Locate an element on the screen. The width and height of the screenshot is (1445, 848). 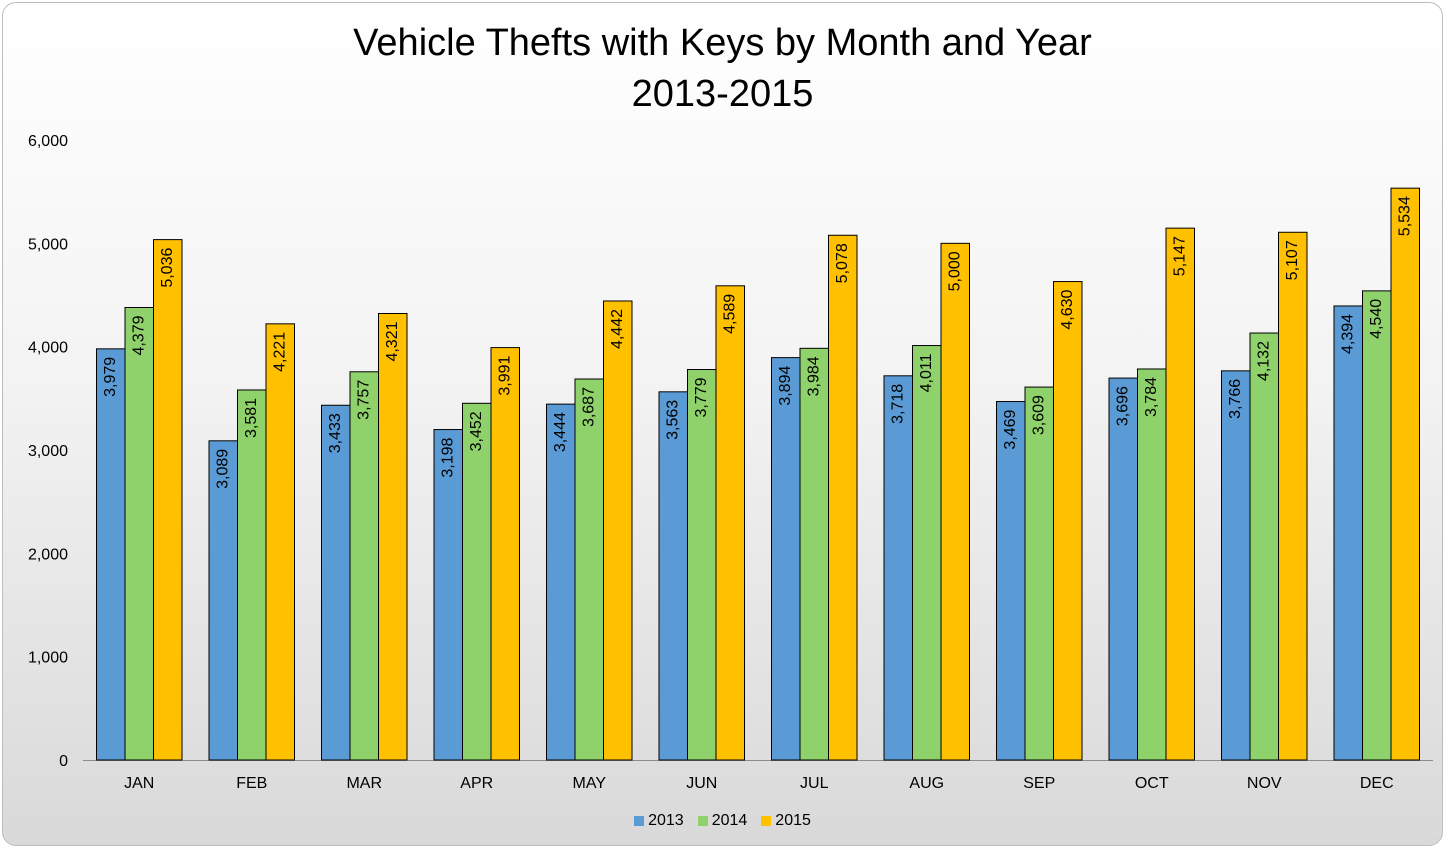
x-tick-label-jun: JUN is located at coordinates (701, 783).